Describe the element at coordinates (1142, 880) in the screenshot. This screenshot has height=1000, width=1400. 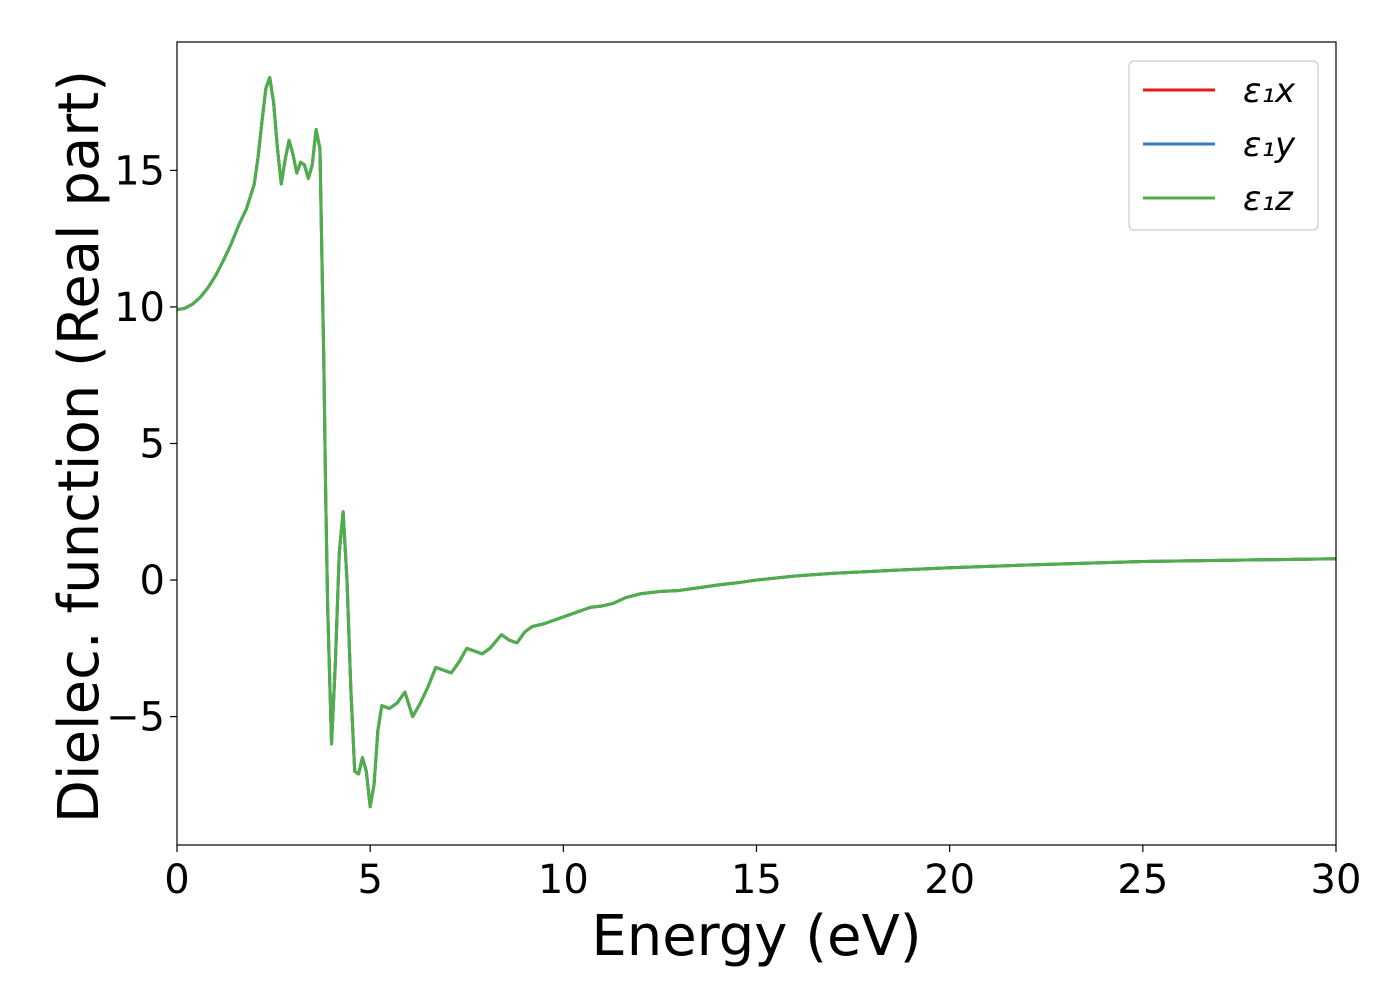
I see `x-tick-label: 25` at that location.